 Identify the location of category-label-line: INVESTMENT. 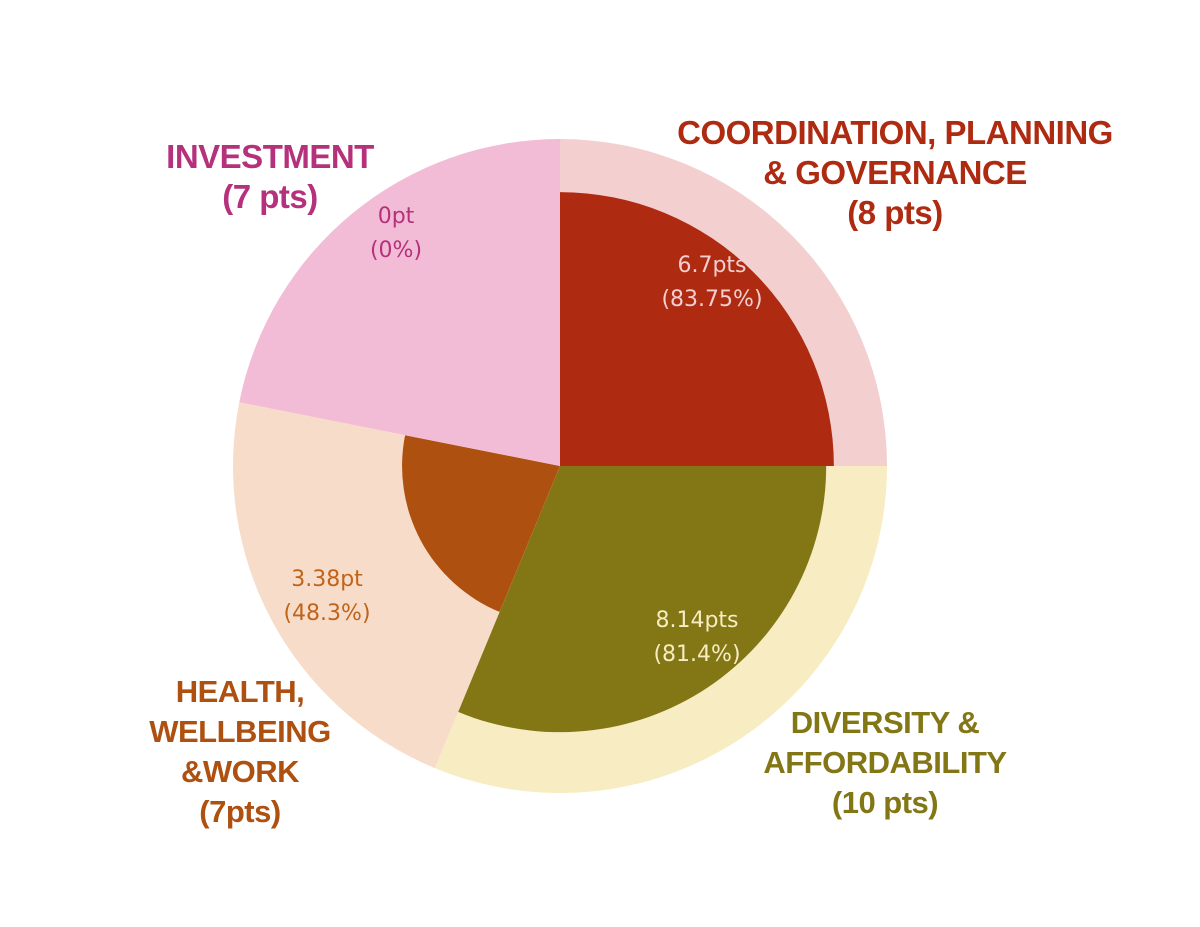
(270, 156).